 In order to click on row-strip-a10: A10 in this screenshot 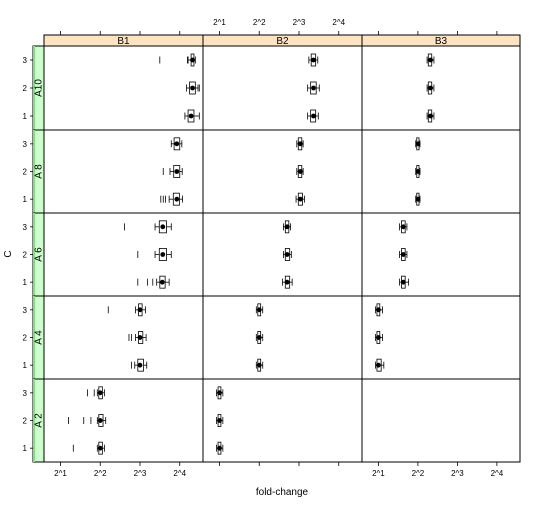, I will do `click(38, 88)`.